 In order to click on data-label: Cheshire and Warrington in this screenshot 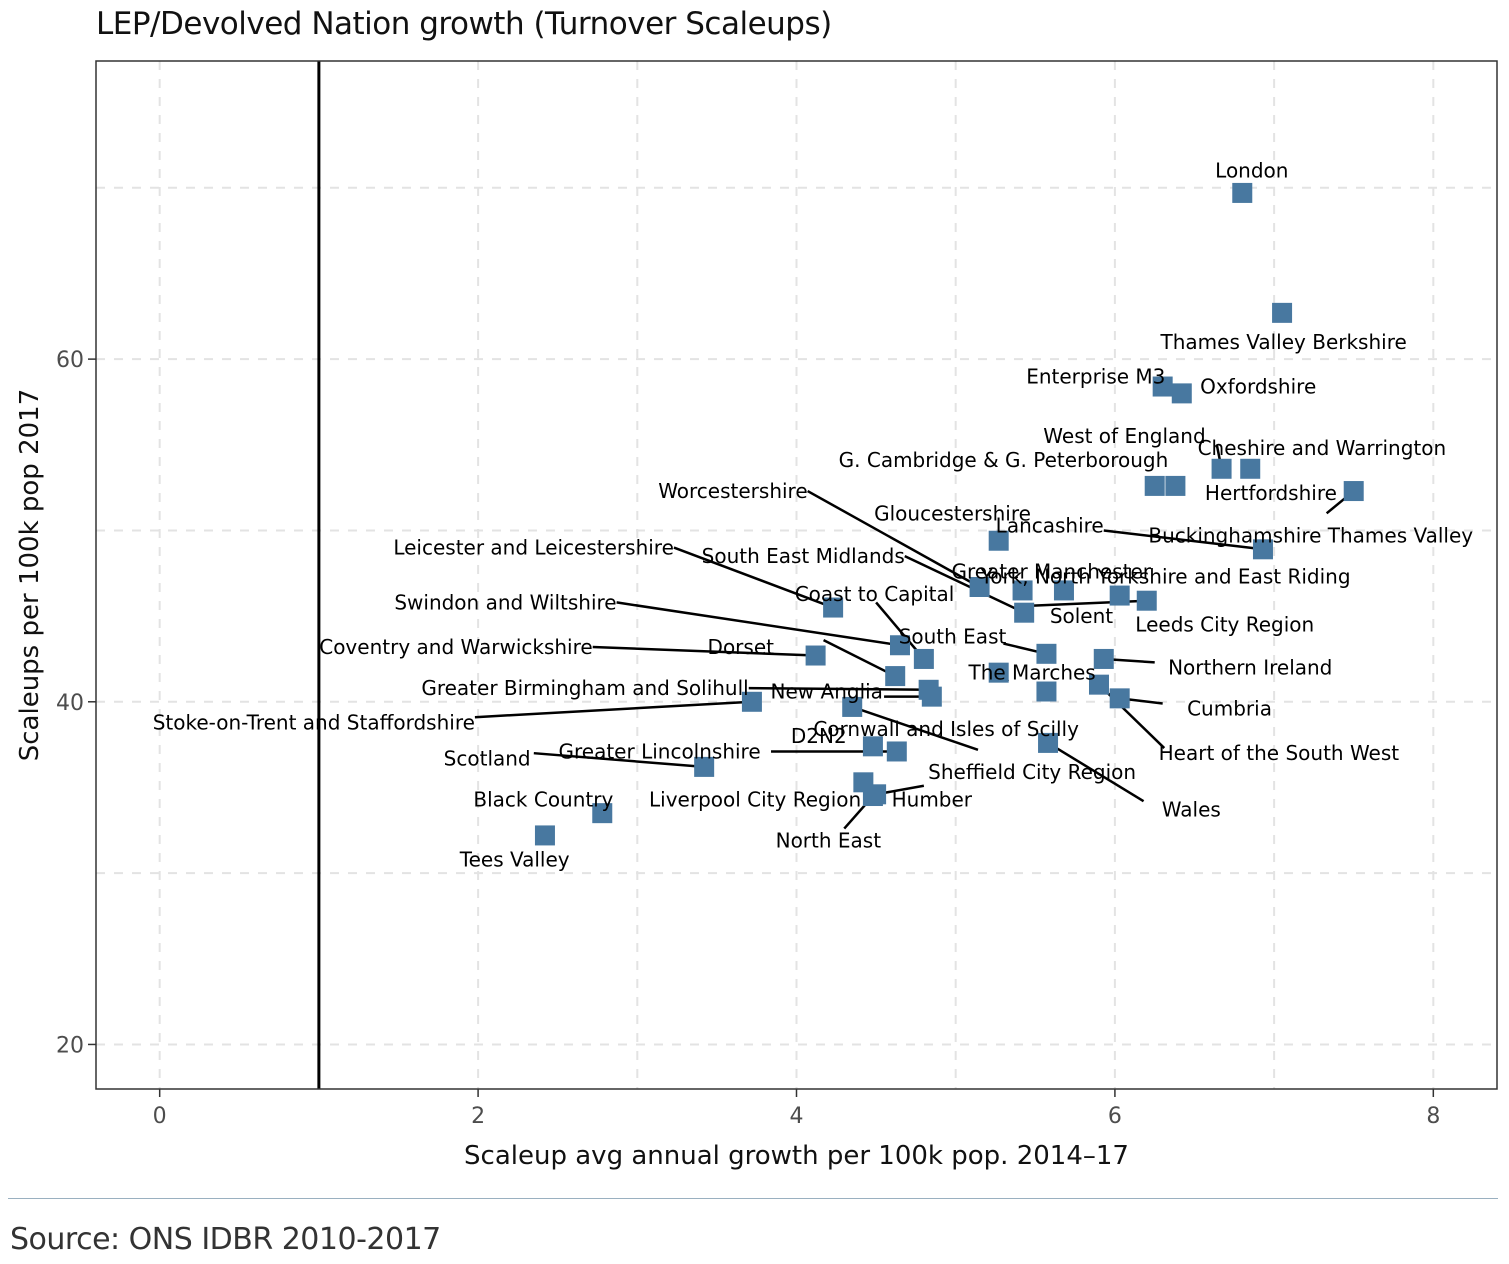, I will do `click(1322, 448)`.